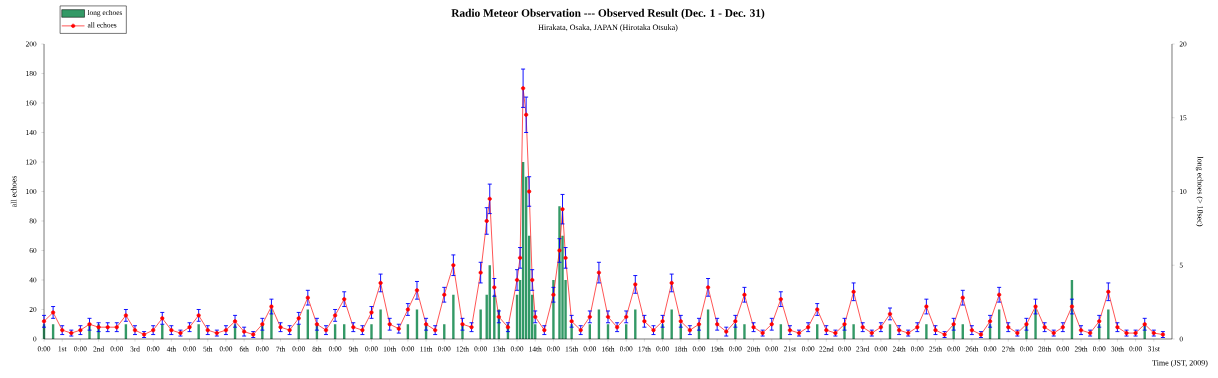 This screenshot has width=1218, height=378. What do you see at coordinates (608, 14) in the screenshot?
I see `chart-title: Radio Meteor Observation --- Observed Result (Dec. 1 - Dec. 31)` at bounding box center [608, 14].